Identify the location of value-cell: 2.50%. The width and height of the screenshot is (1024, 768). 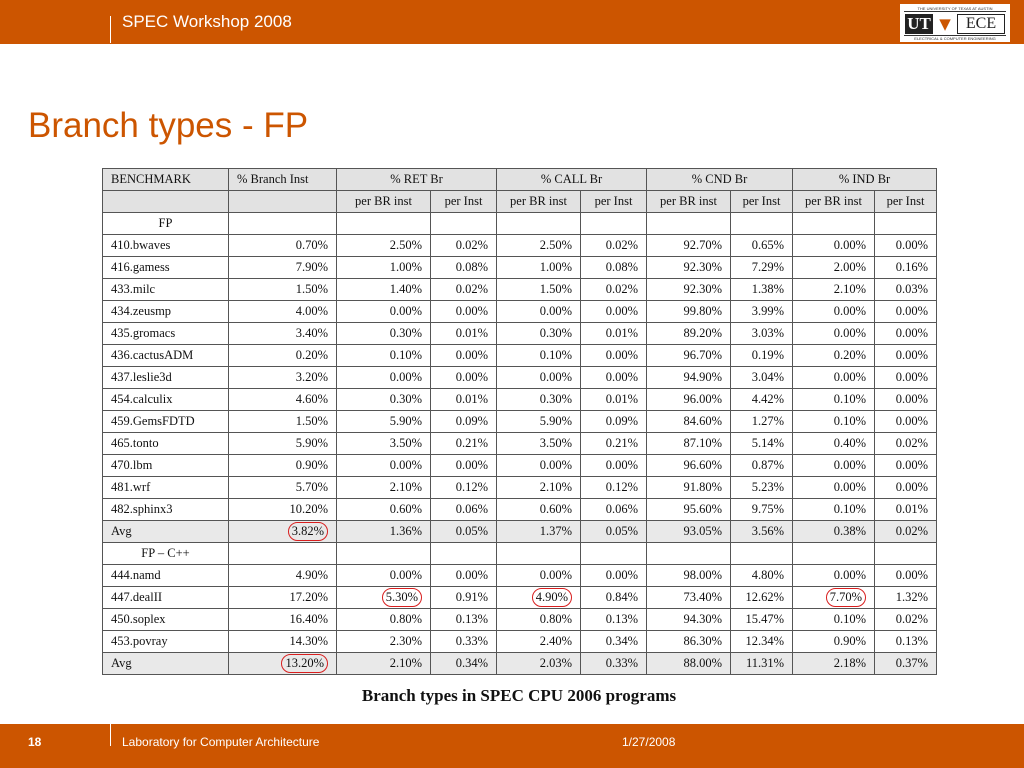
(539, 245).